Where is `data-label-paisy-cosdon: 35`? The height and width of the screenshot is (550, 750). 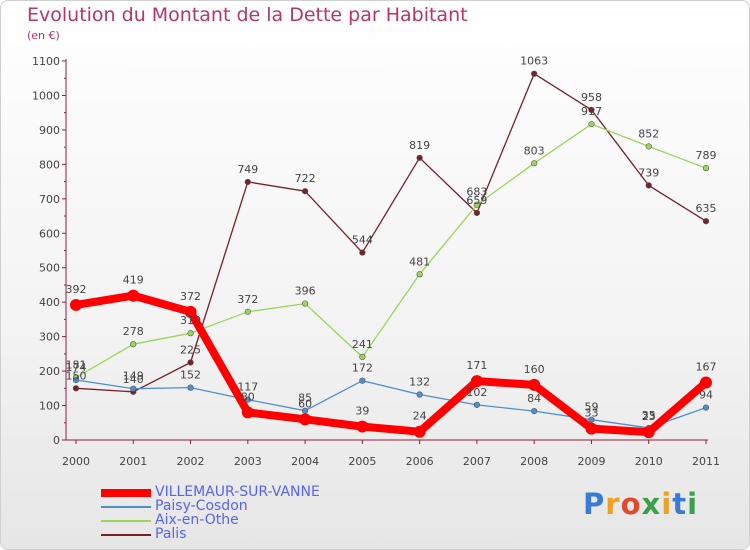
data-label-paisy-cosdon: 35 is located at coordinates (649, 415).